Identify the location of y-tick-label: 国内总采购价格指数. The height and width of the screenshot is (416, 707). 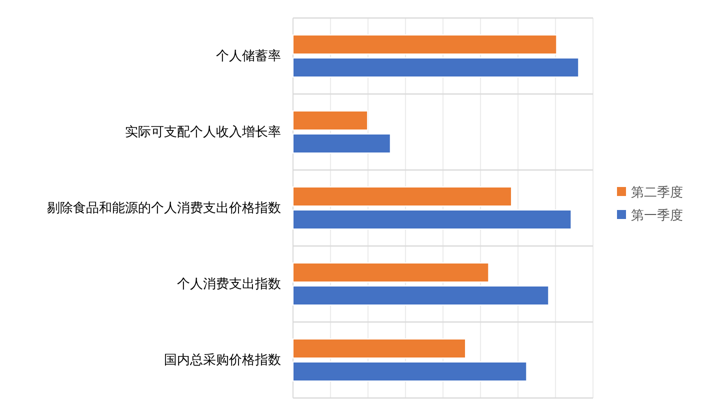
(222, 360).